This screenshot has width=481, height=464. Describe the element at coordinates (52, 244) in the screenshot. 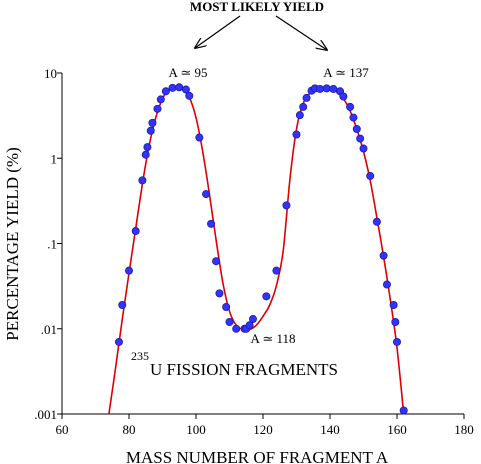

I see `y-tick-label: .1` at that location.